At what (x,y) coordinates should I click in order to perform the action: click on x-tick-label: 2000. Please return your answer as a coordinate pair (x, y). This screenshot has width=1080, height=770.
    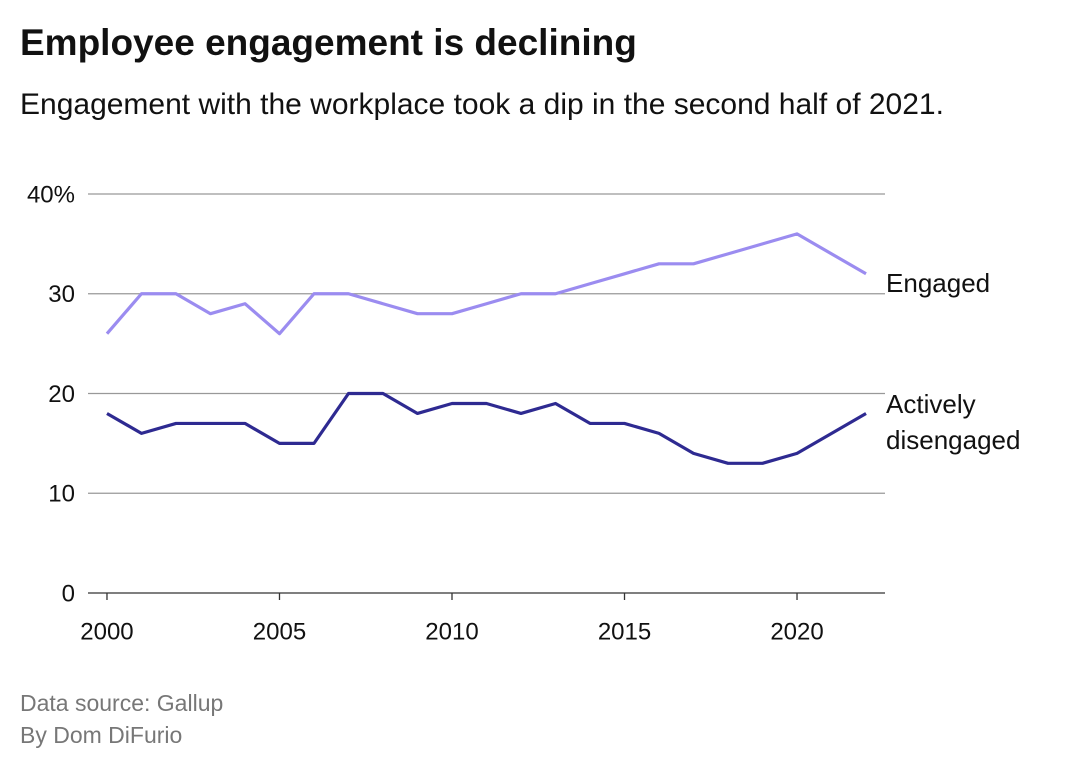
    Looking at the image, I should click on (106, 631).